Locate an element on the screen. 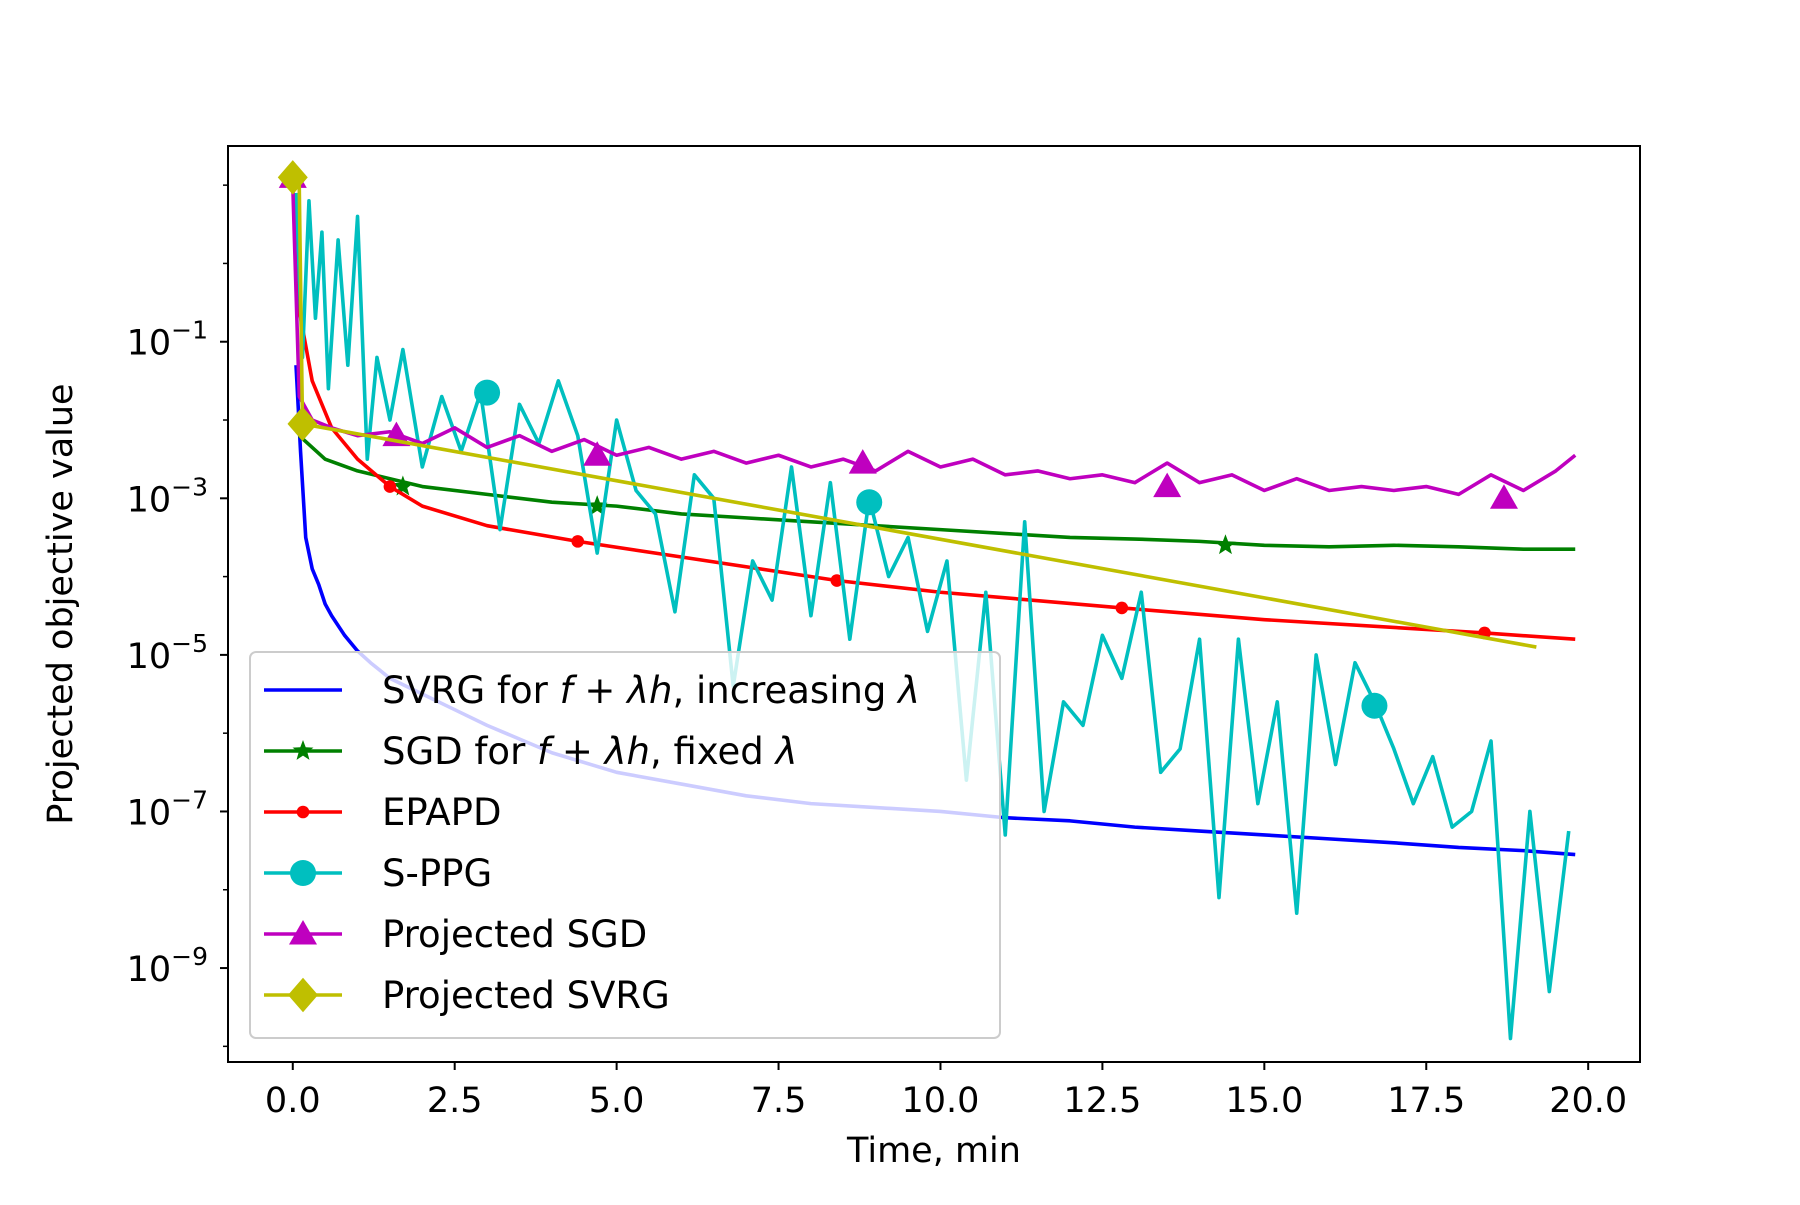 Image resolution: width=1800 pixels, height=1205 pixels. legend-label-3: S-PPG is located at coordinates (437, 873).